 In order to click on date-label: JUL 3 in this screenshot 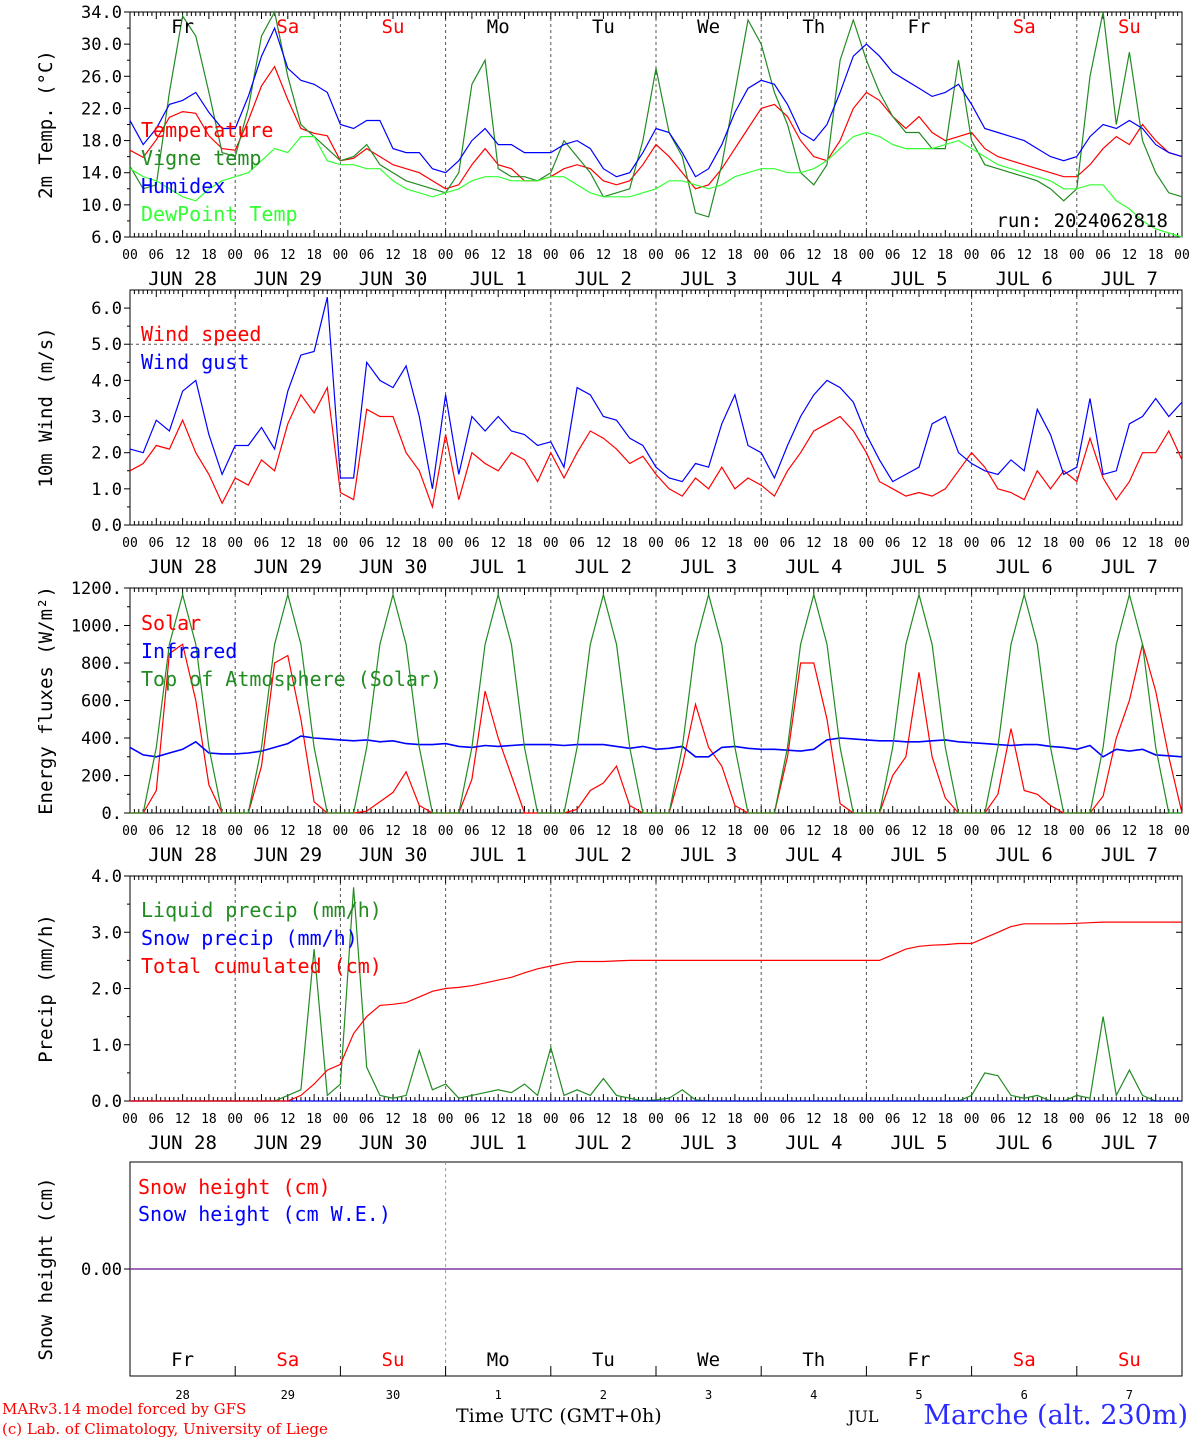, I will do `click(708, 567)`.